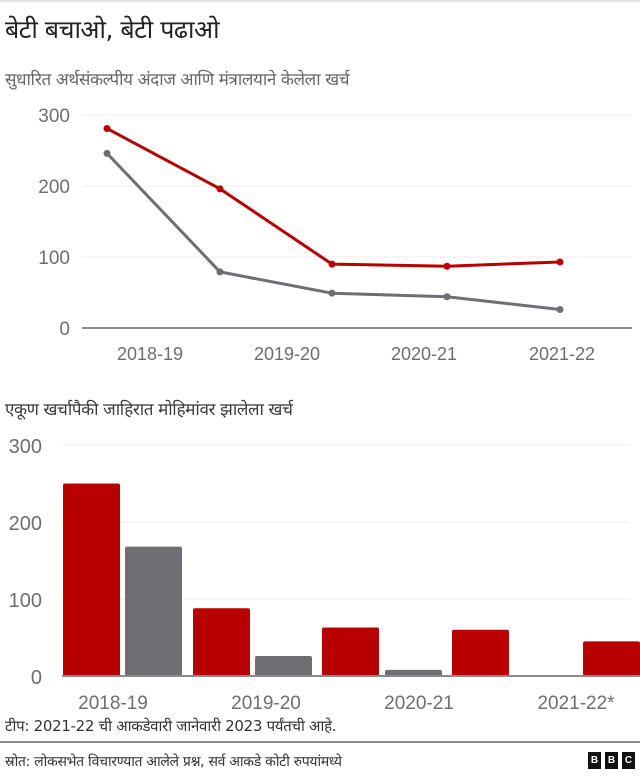 The width and height of the screenshot is (640, 780). I want to click on x-tick-label: 2021-22, so click(562, 354).